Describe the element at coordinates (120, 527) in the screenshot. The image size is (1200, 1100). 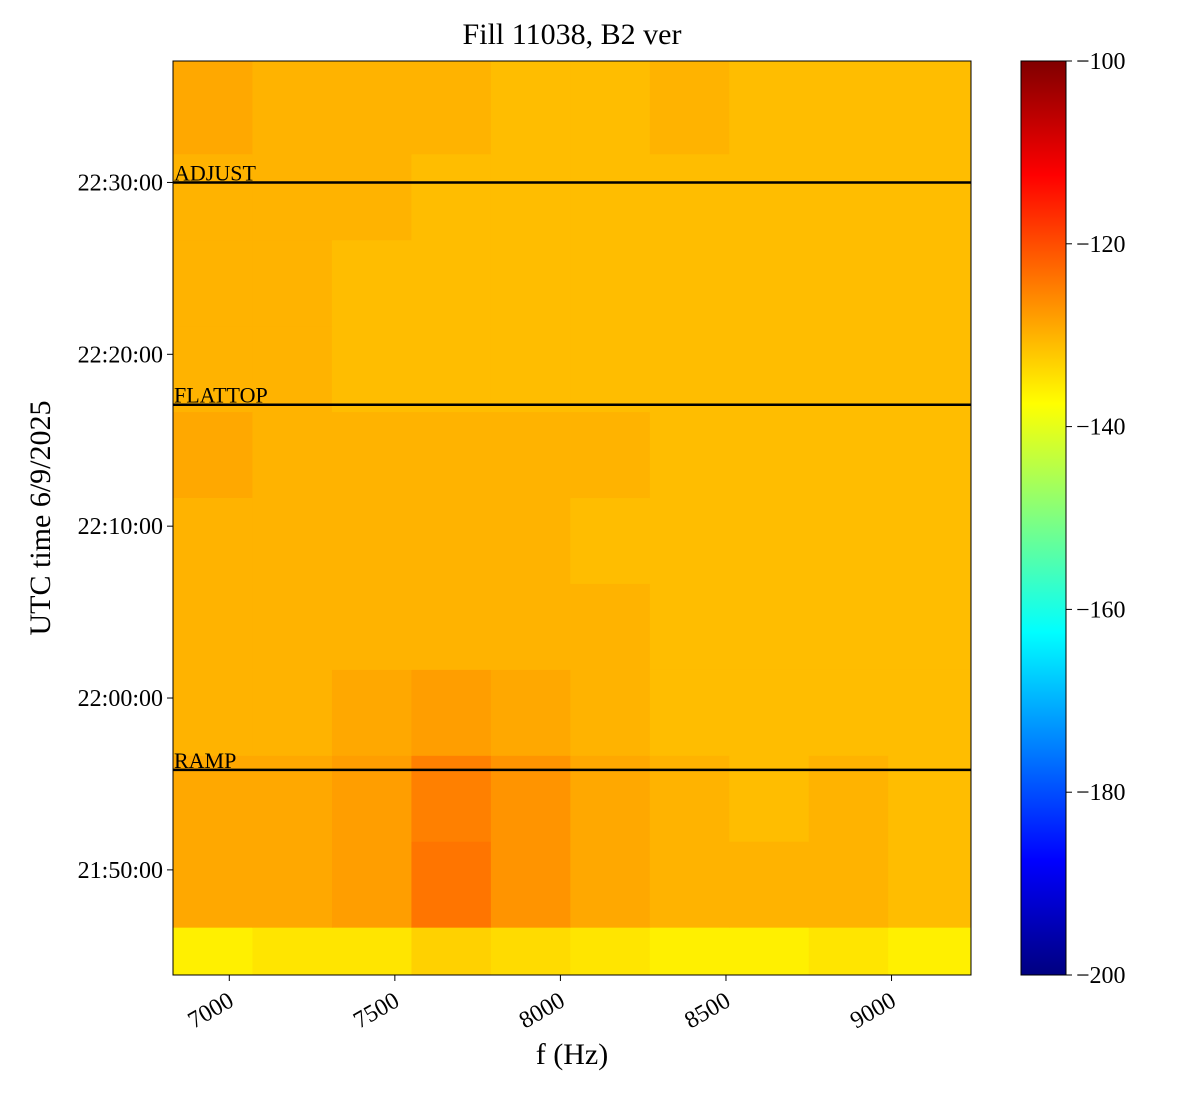
I see `y-tick-label: 22:10:00` at that location.